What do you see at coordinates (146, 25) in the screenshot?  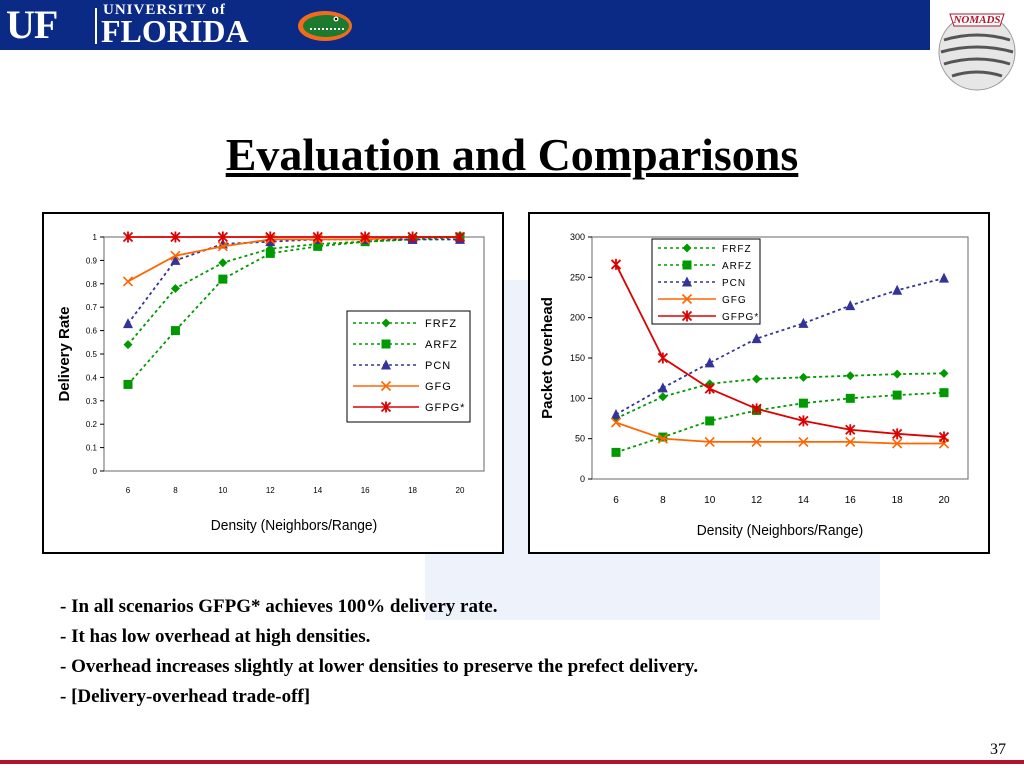 I see `uf-logo: UF UNIVERSITY of FLORIDA` at bounding box center [146, 25].